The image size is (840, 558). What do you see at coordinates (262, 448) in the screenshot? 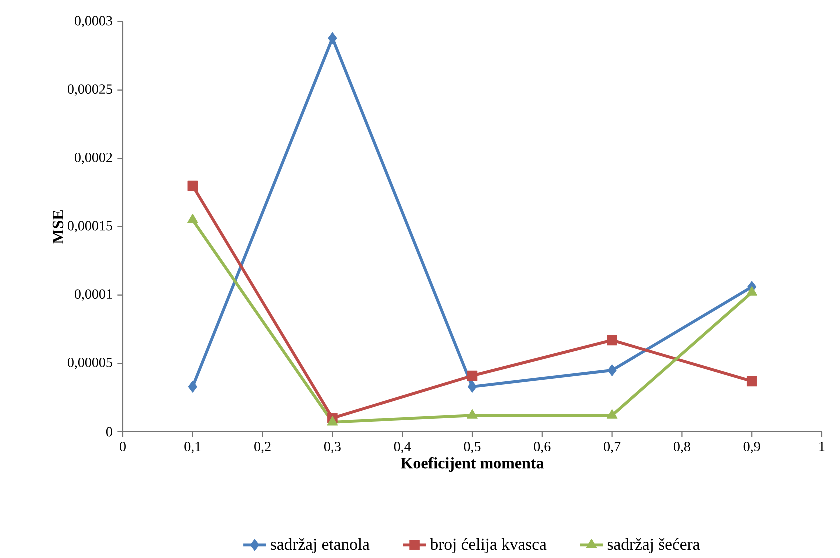
I see `x-tick-label: 0,2` at bounding box center [262, 448].